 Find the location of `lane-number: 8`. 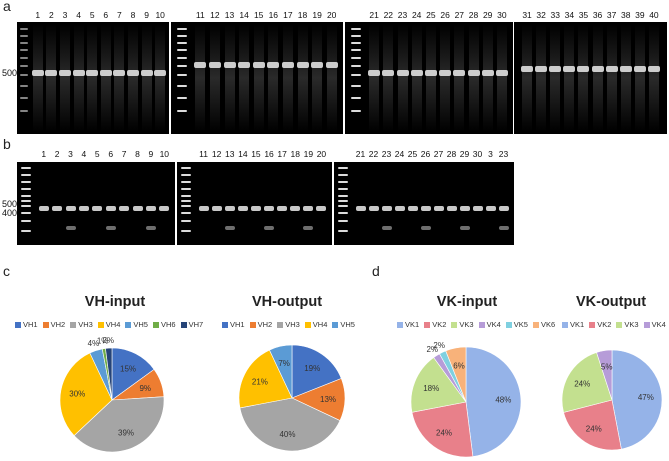

lane-number: 8 is located at coordinates (137, 154).